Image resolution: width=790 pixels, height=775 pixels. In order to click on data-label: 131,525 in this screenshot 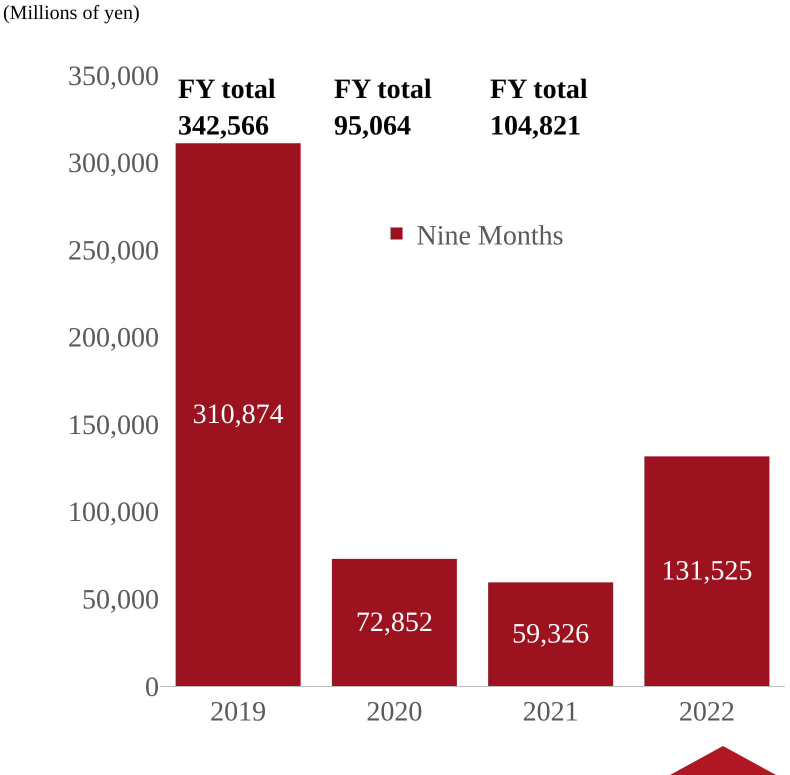, I will do `click(706, 571)`.